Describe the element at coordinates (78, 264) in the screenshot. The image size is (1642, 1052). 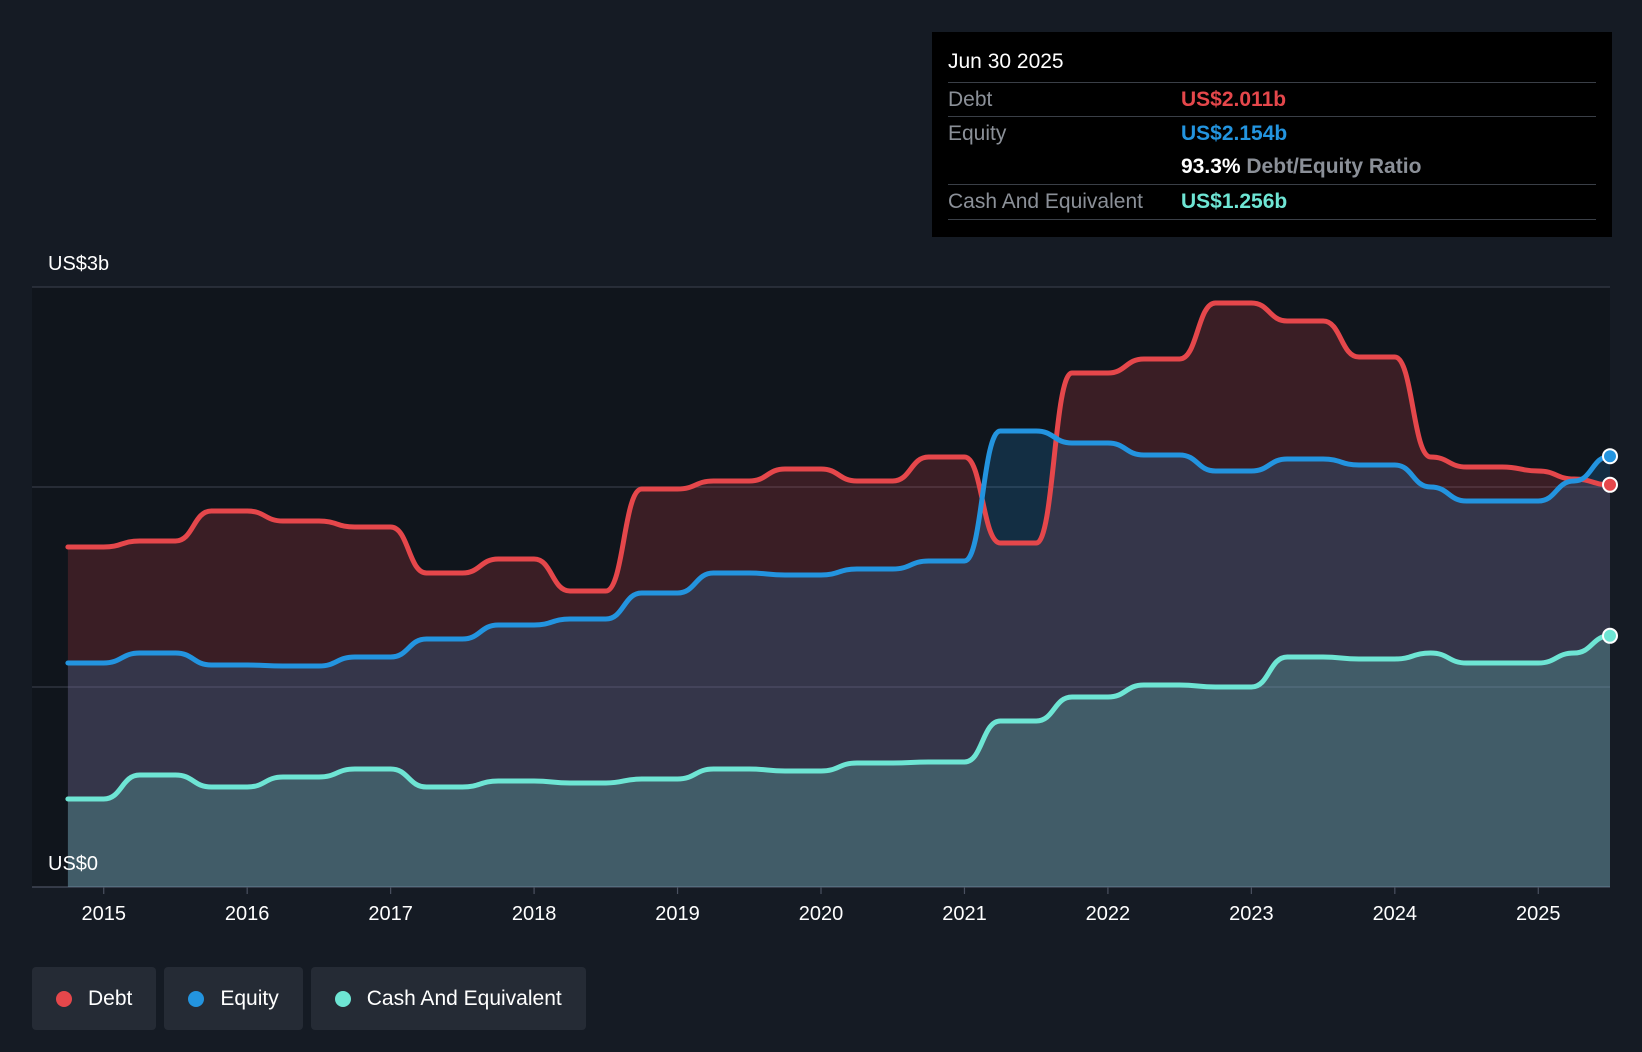
I see `y-tick-top: US$3b` at that location.